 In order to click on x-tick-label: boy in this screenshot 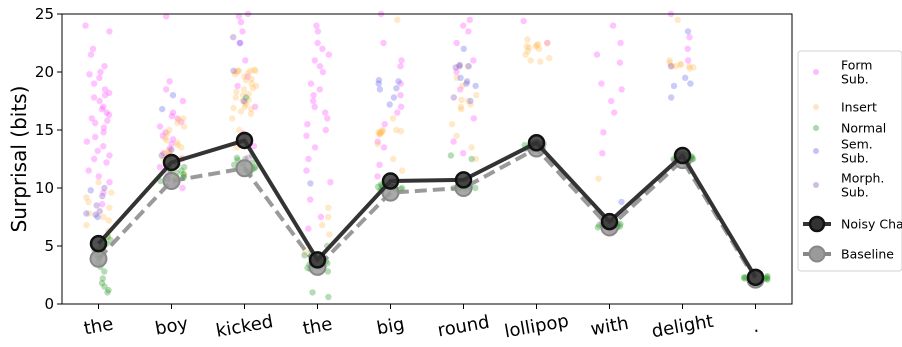, I will do `click(171, 326)`.